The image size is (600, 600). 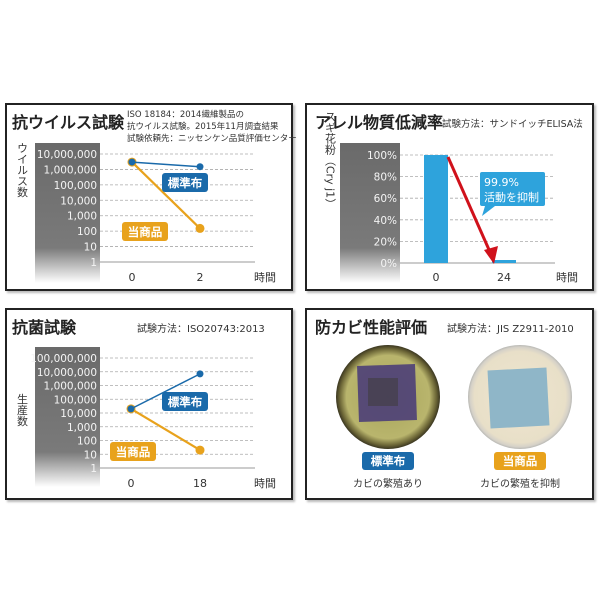 I want to click on mold-title: 防カビ性能評価, so click(x=371, y=327).